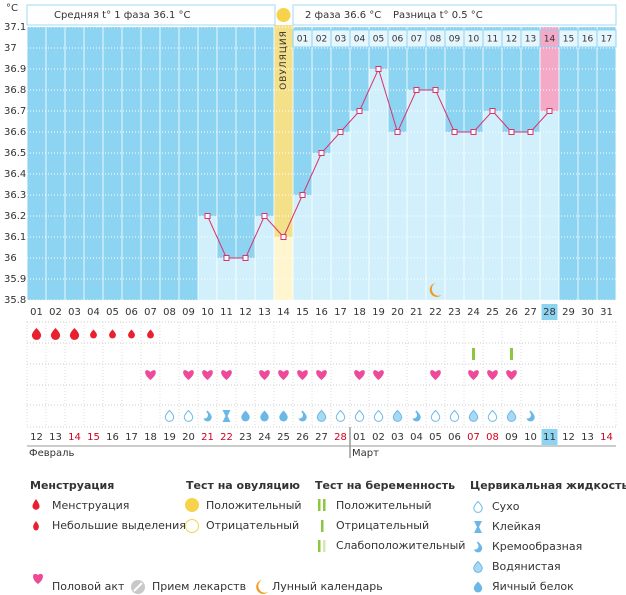  What do you see at coordinates (15, 69) in the screenshot?
I see `y-tick-label: 36.9` at bounding box center [15, 69].